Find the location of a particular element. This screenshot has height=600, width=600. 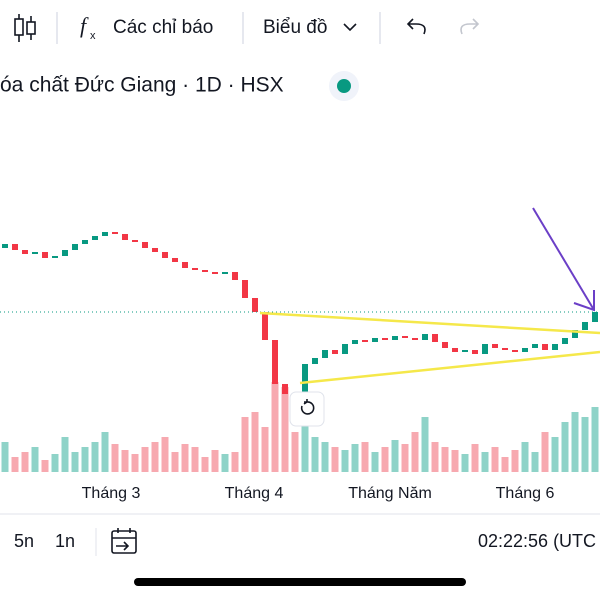

indicators-button: Các chỉ báo is located at coordinates (163, 27).